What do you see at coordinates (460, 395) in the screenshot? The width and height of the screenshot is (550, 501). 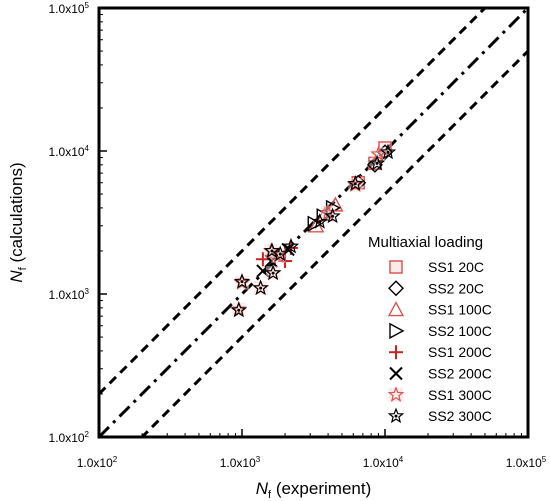 I see `legend-label: SS1 300C` at bounding box center [460, 395].